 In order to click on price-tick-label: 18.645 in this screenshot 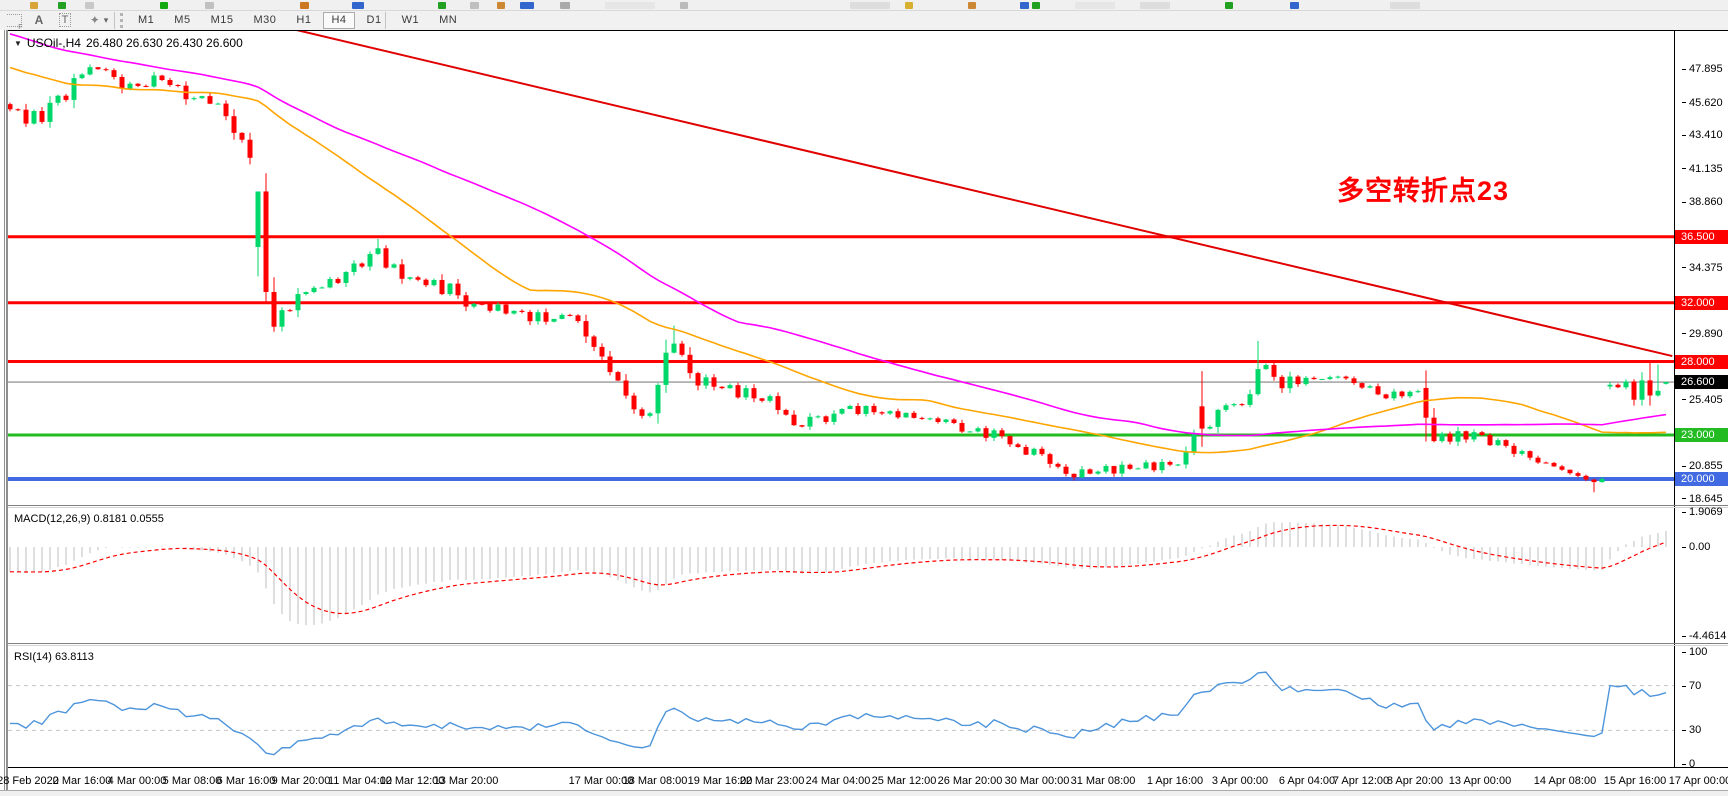, I will do `click(1702, 499)`.